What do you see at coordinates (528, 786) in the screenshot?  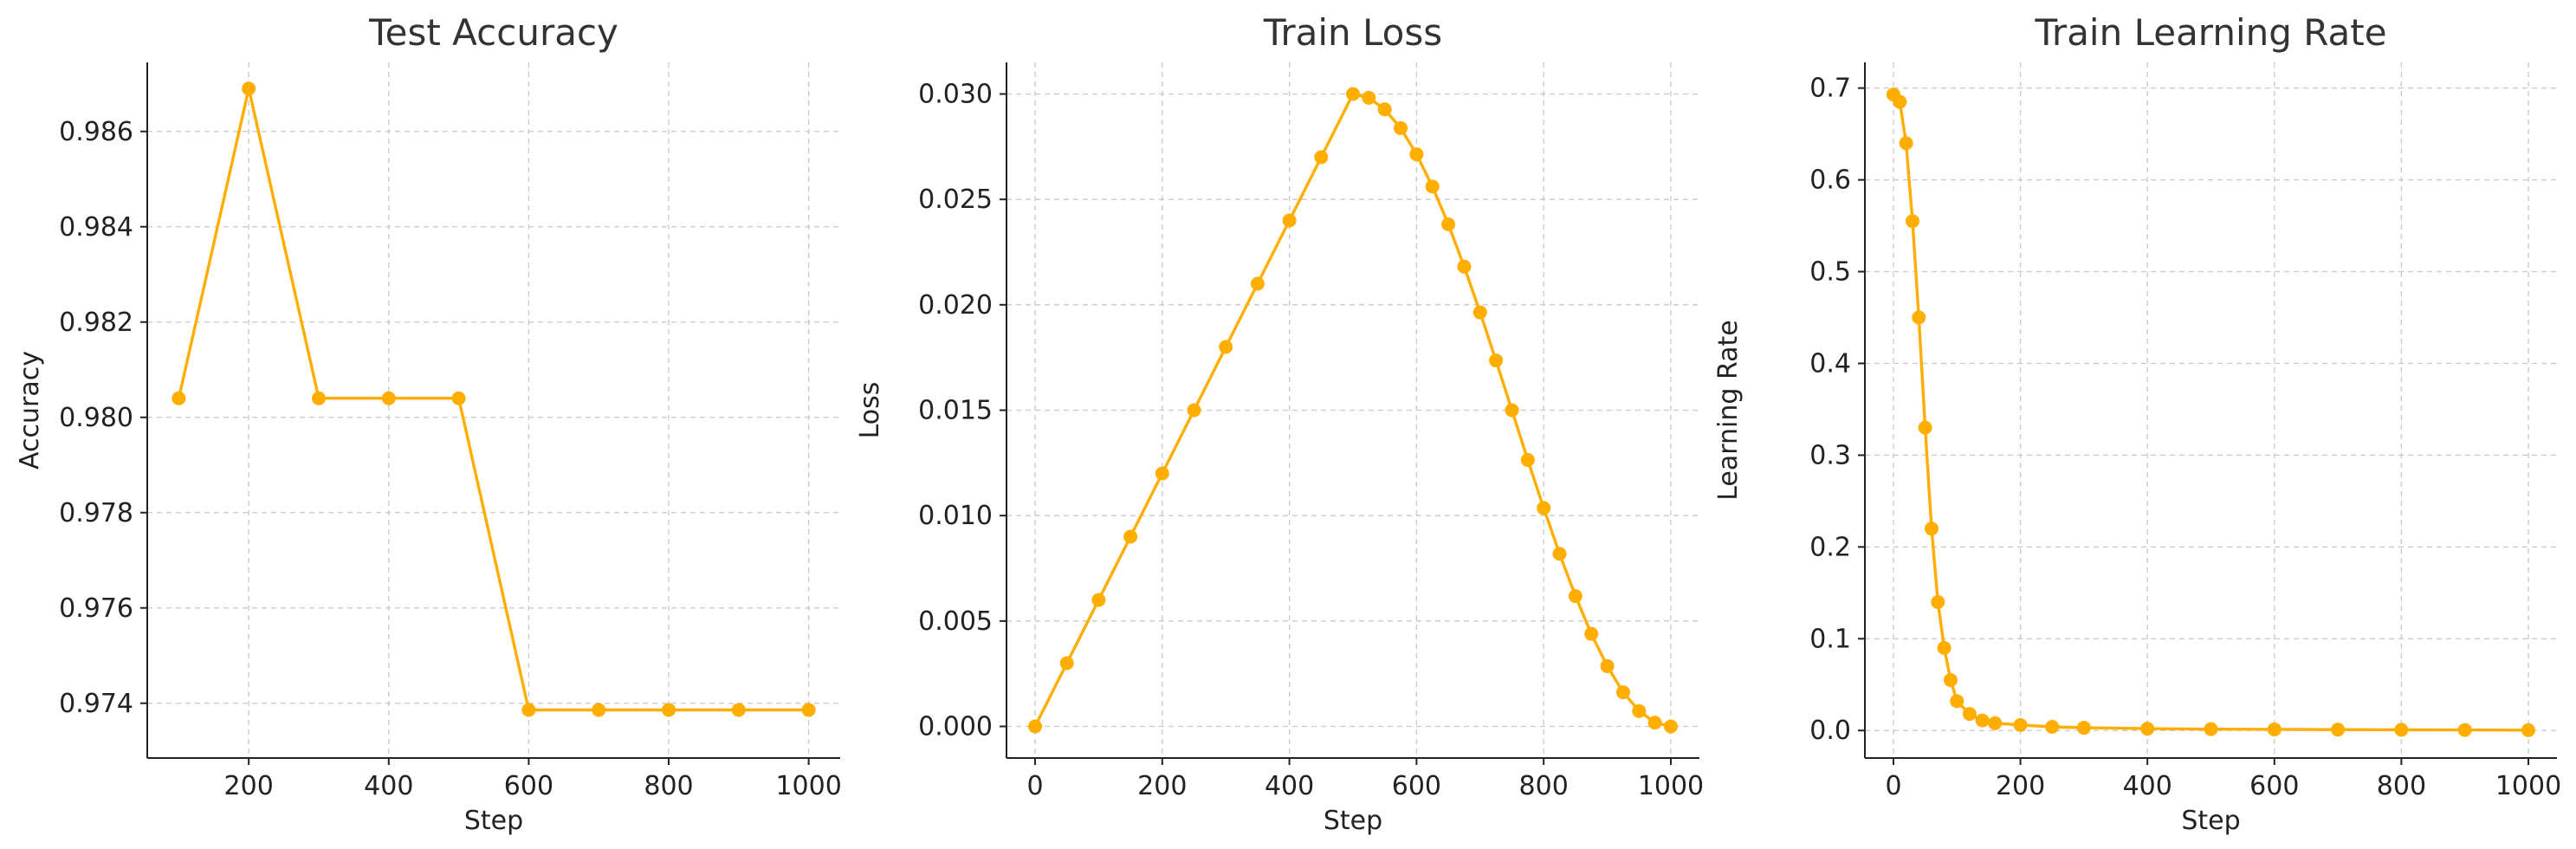 I see `test-accuracy-xtick-label-2: 600` at bounding box center [528, 786].